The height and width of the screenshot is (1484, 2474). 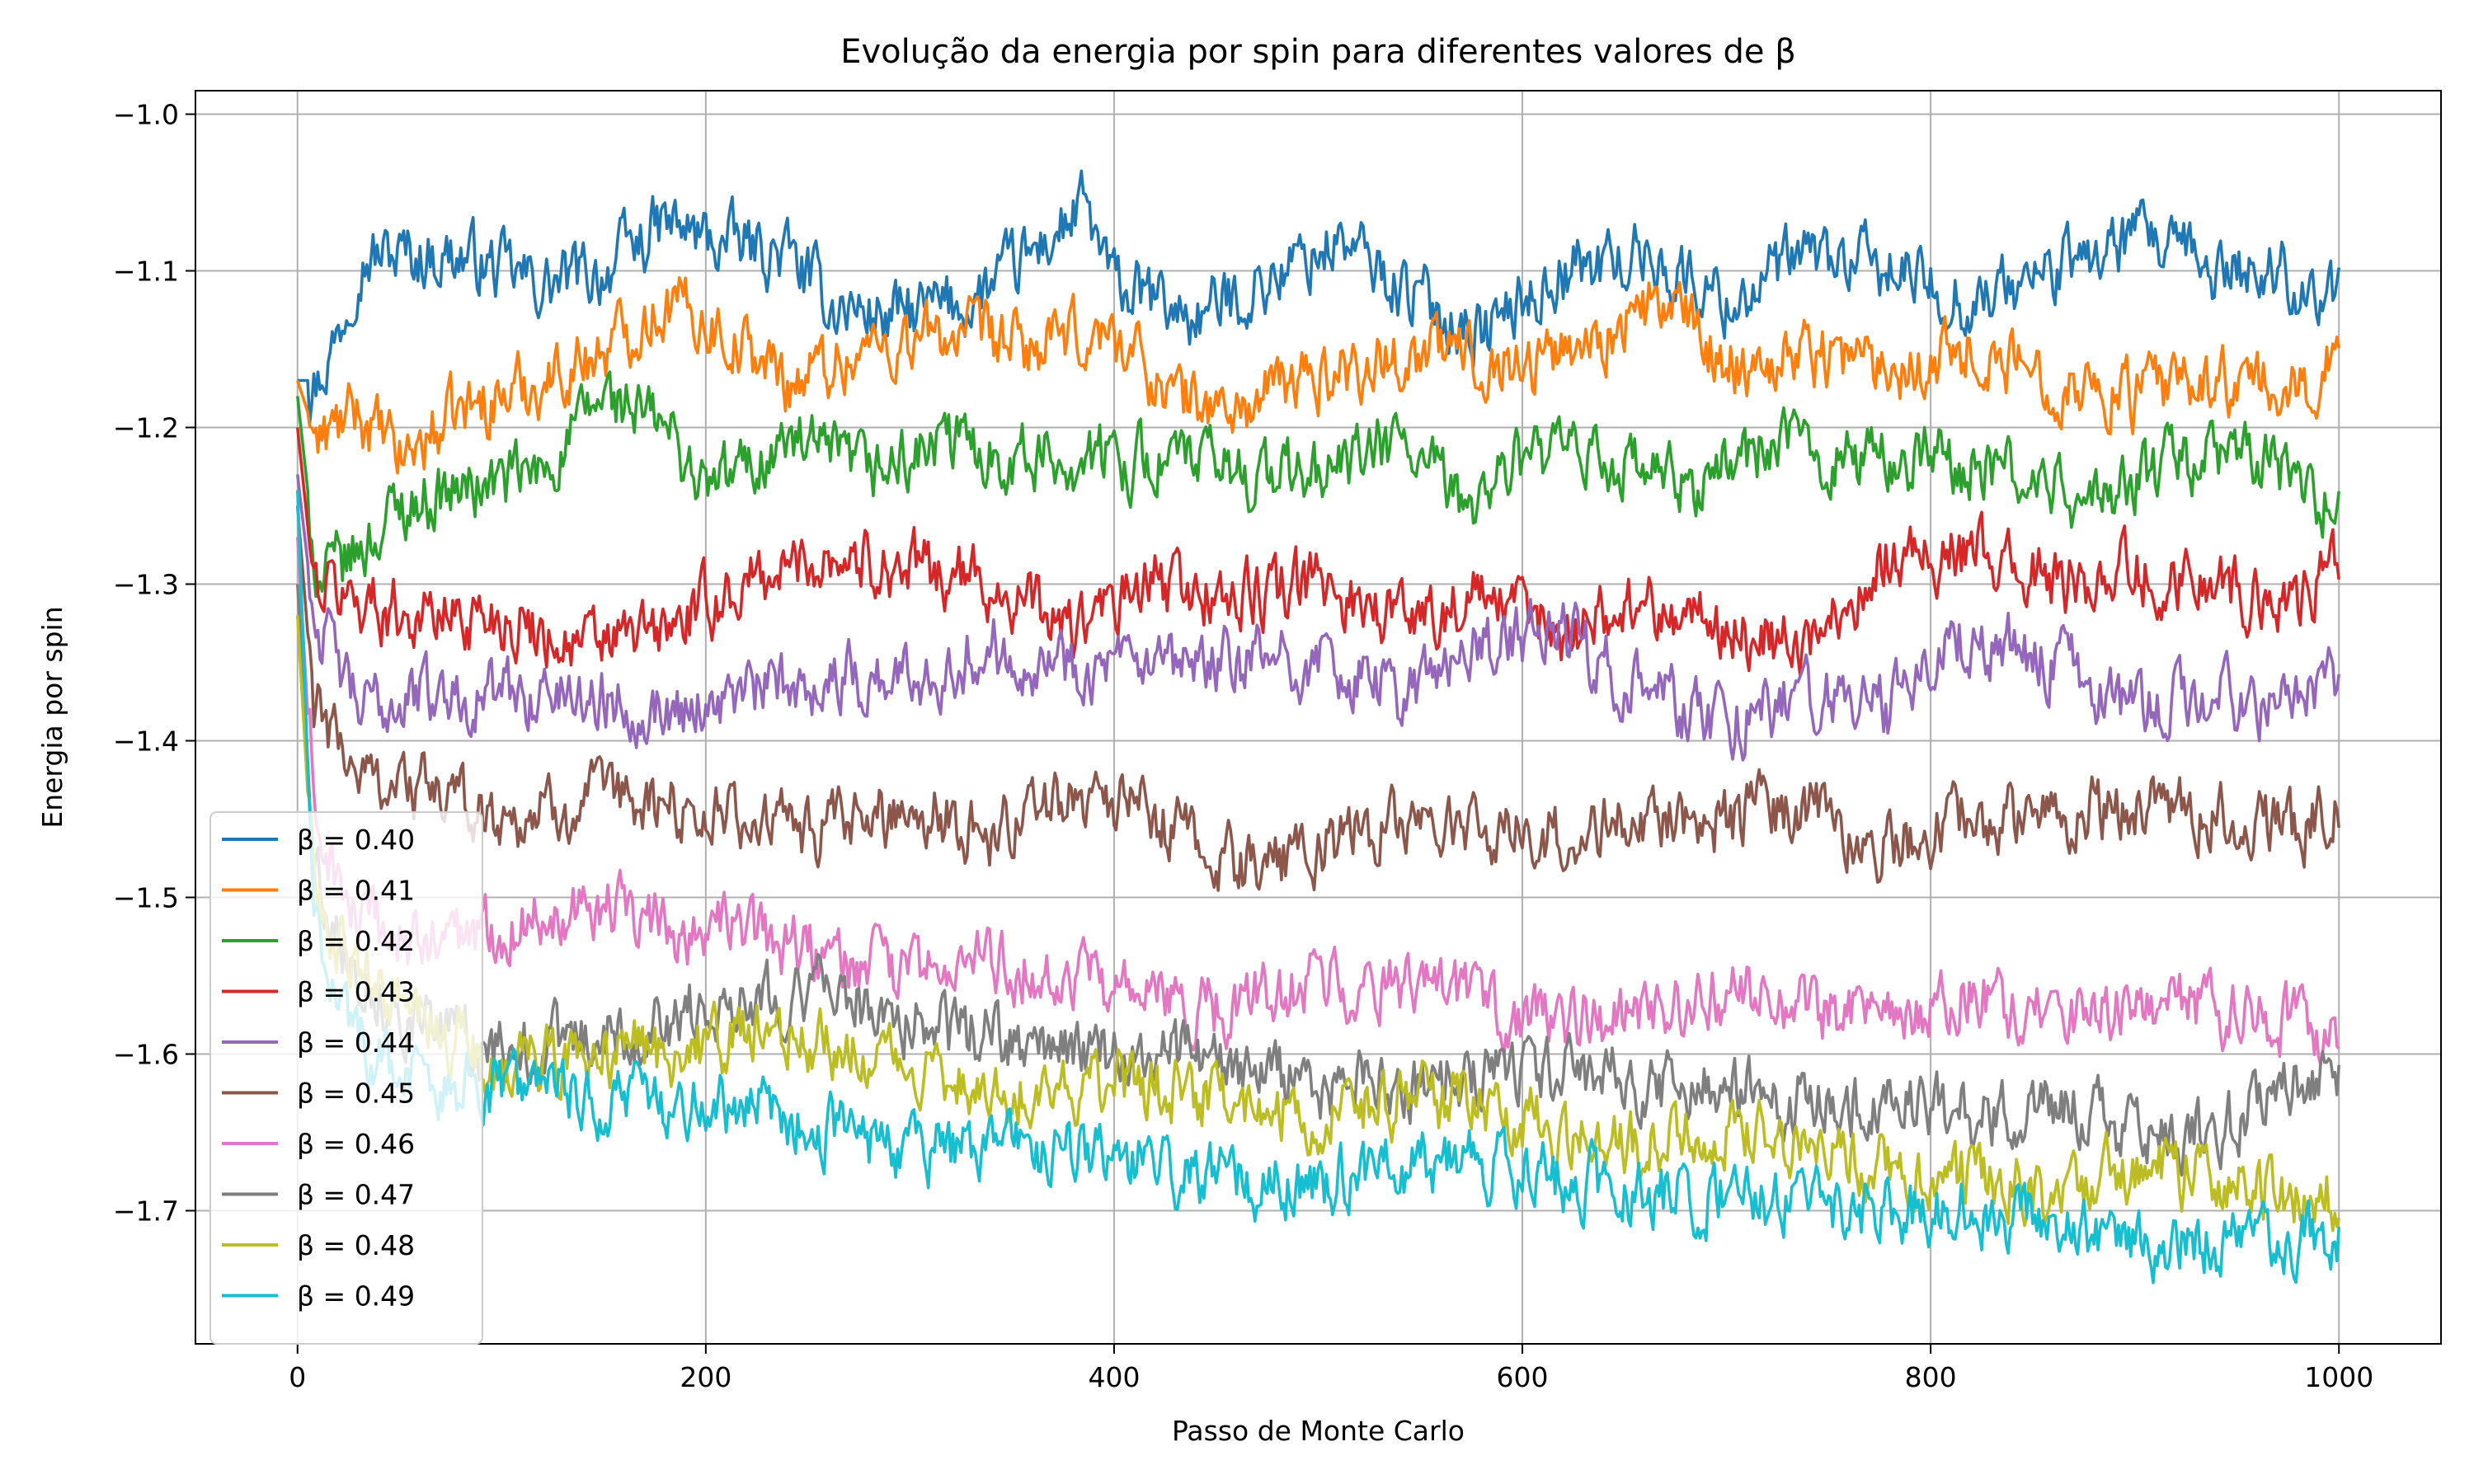 What do you see at coordinates (1931, 1377) in the screenshot?
I see `x-tick-label: 800` at bounding box center [1931, 1377].